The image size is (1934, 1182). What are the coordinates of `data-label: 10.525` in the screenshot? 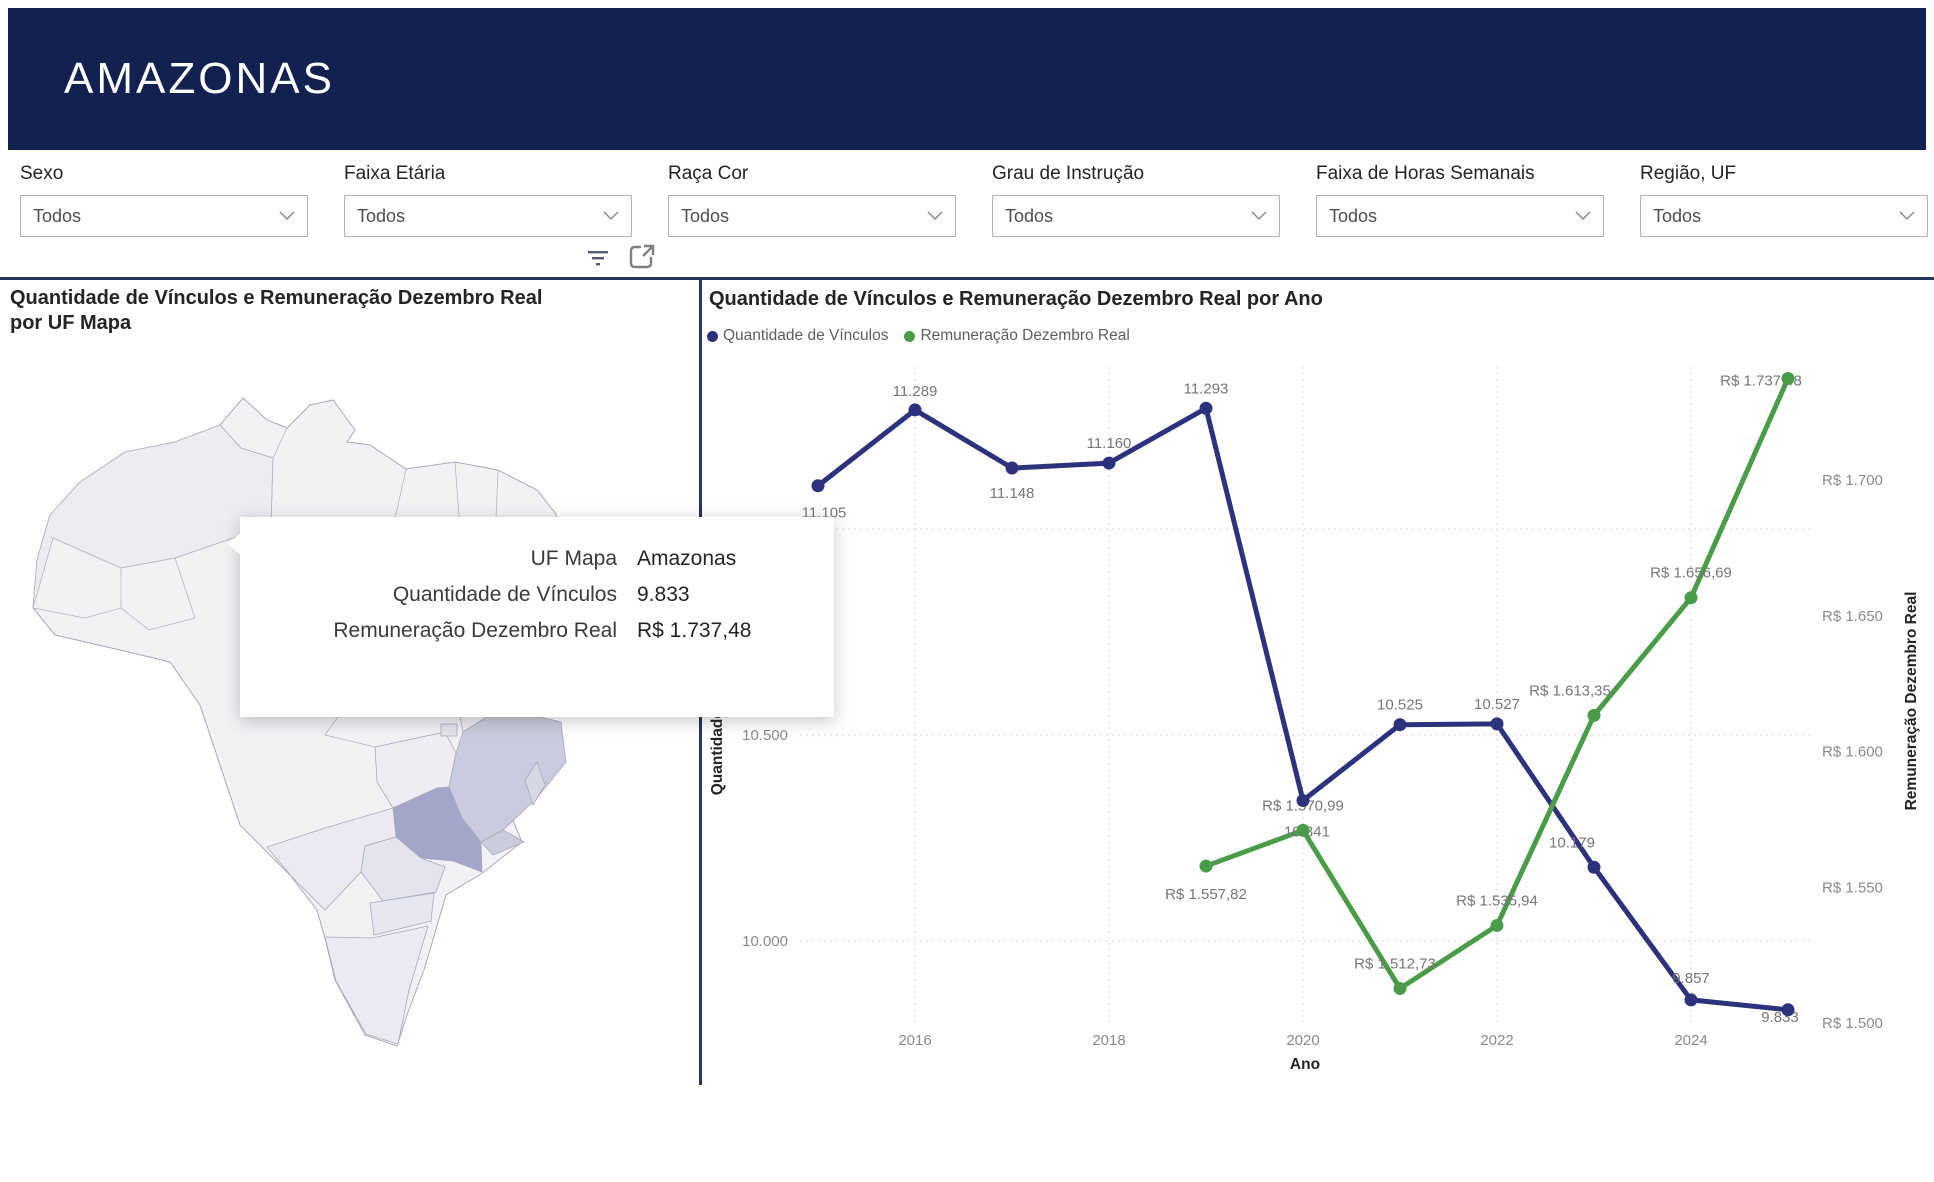 It's located at (1400, 705).